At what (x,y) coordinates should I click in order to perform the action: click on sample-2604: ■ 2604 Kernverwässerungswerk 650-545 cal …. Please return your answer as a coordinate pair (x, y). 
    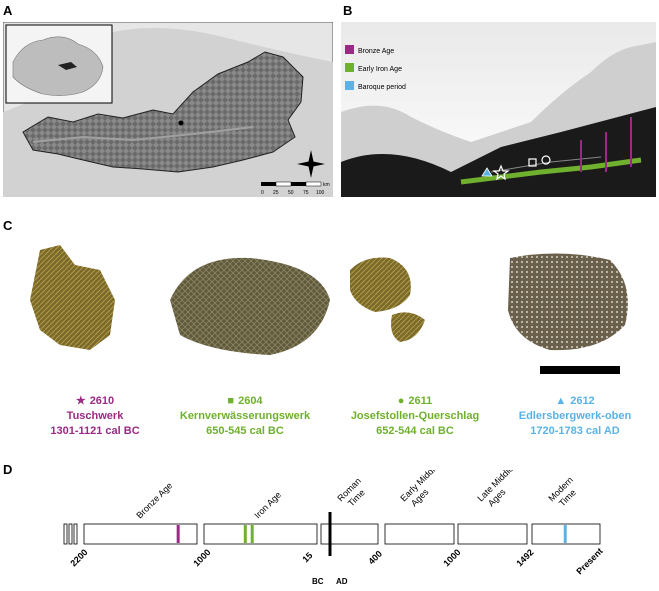
    Looking at the image, I should click on (245, 416).